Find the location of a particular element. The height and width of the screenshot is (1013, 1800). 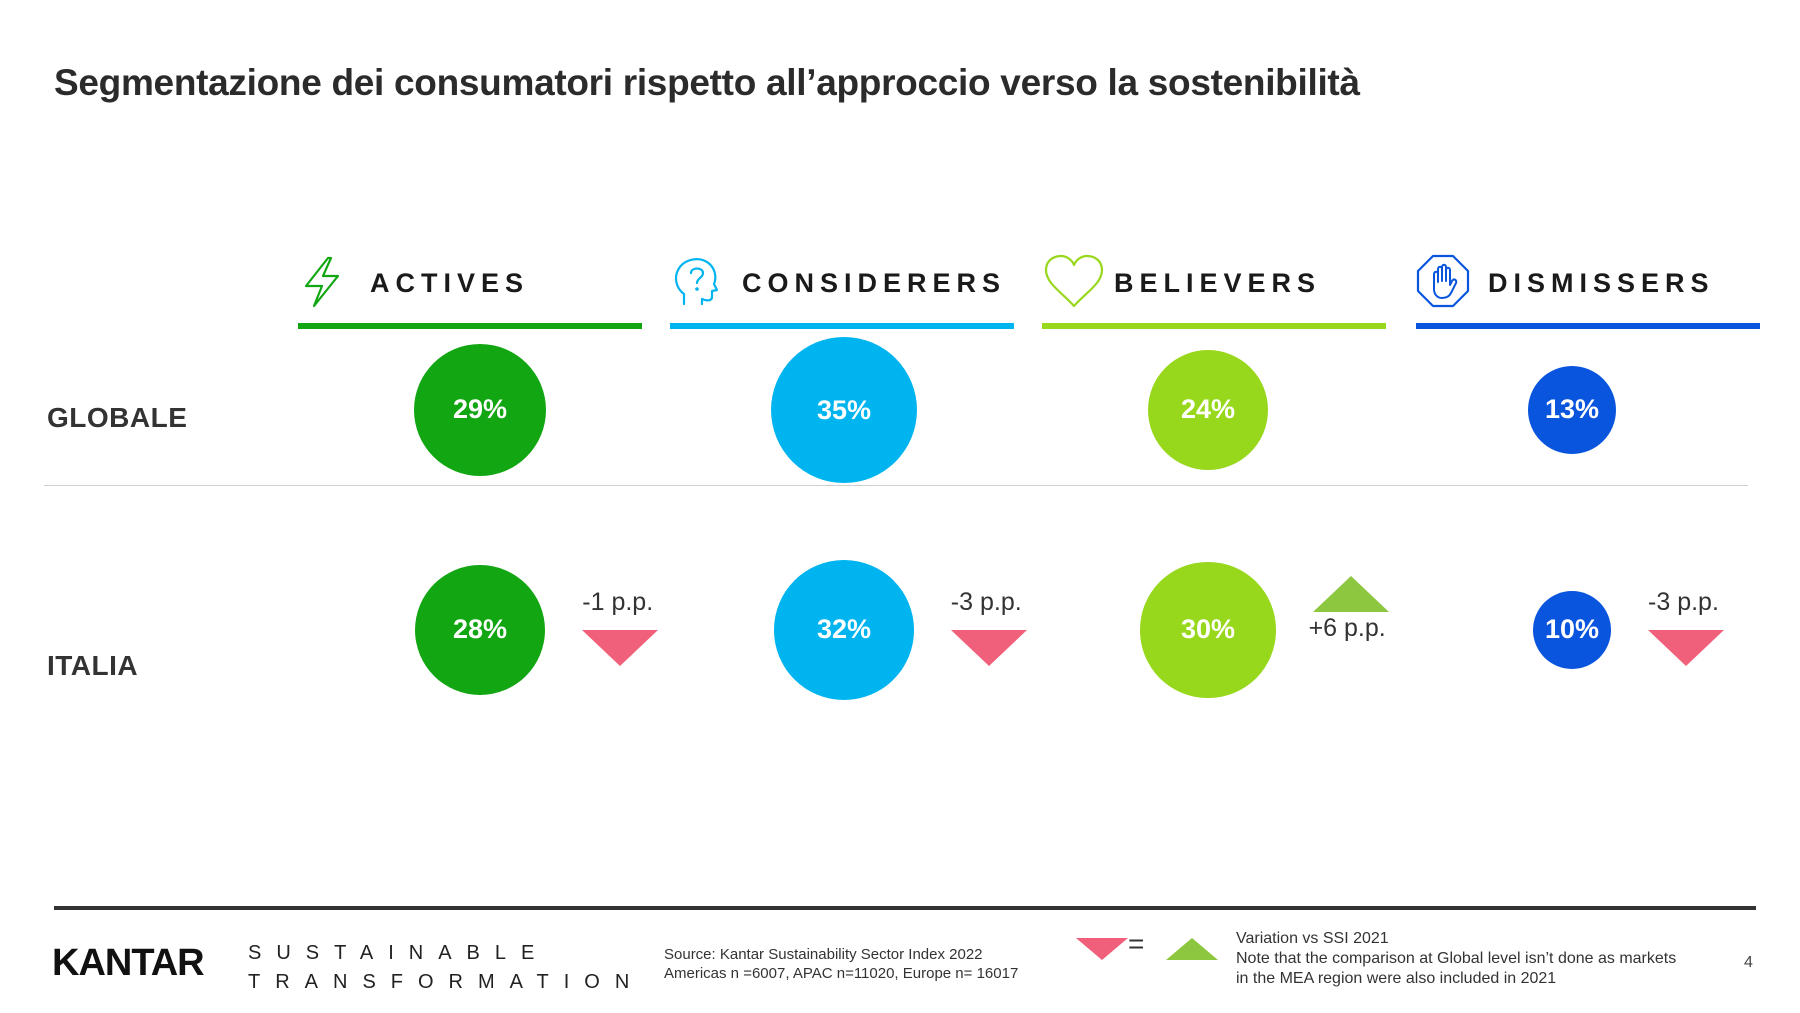

tagline-transformation: TRANSFORMATION is located at coordinates (446, 982).